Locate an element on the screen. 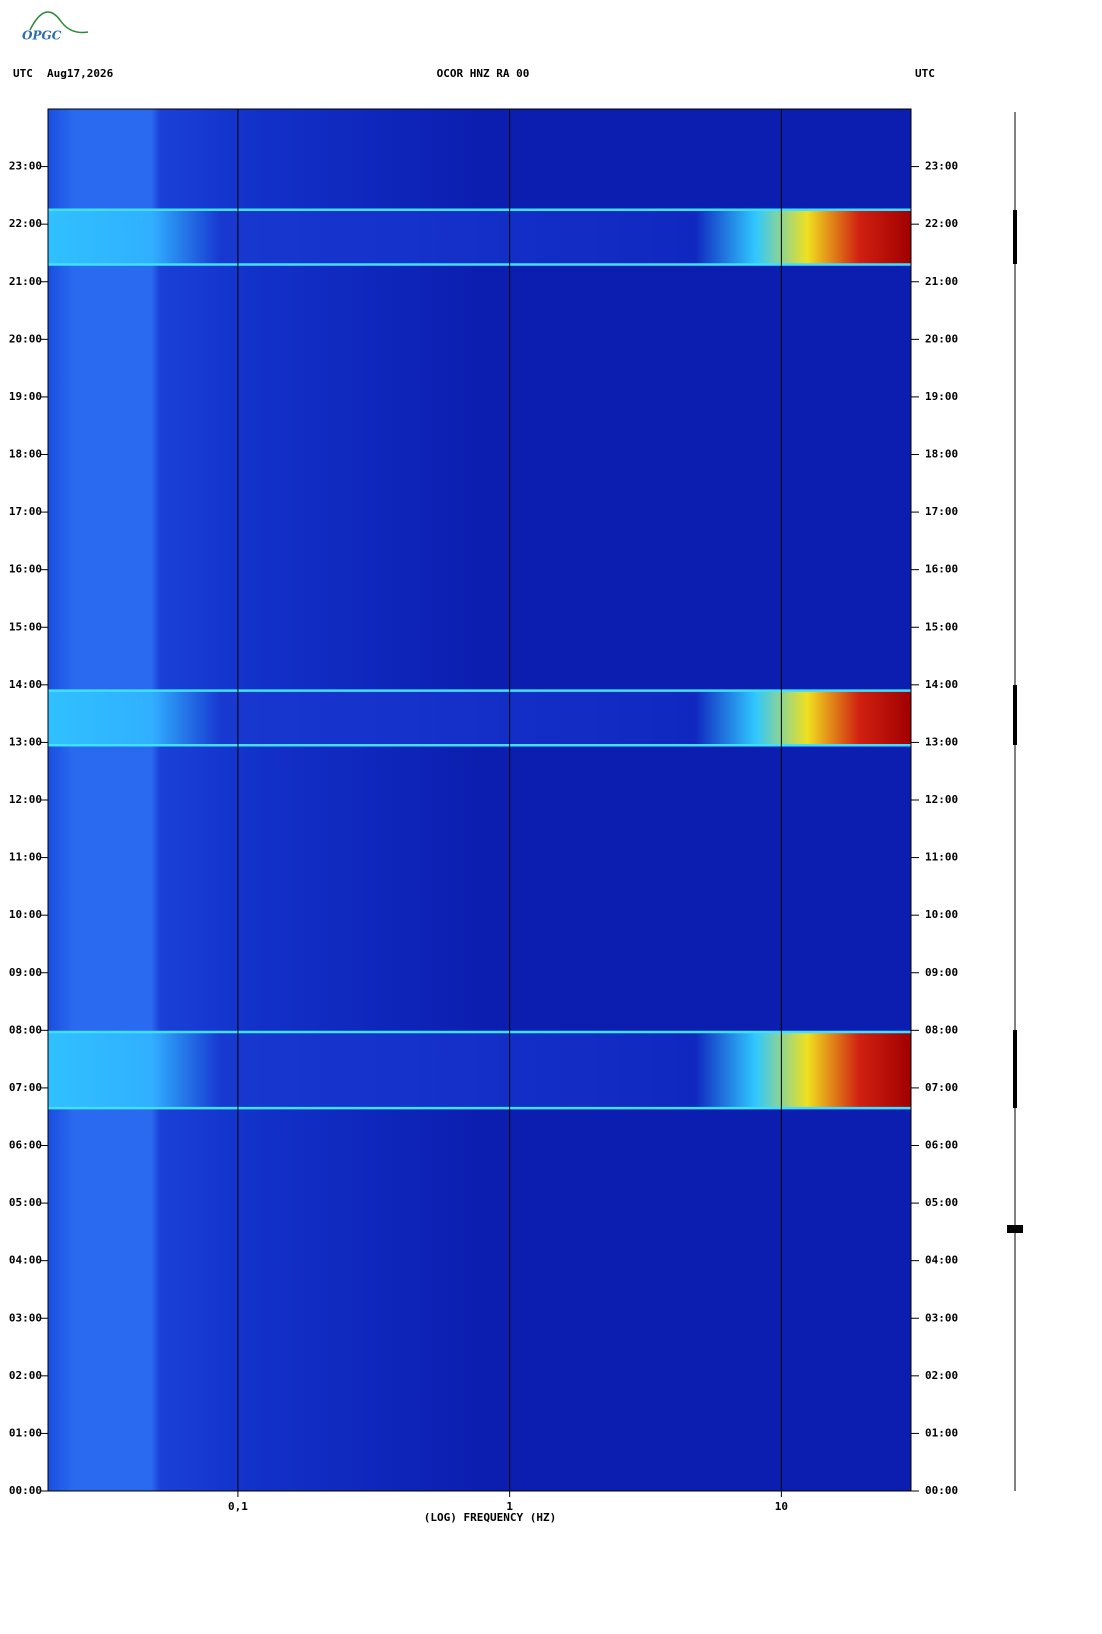 The image size is (1102, 1634). y-tick-label-left: 09:00 is located at coordinates (25, 972).